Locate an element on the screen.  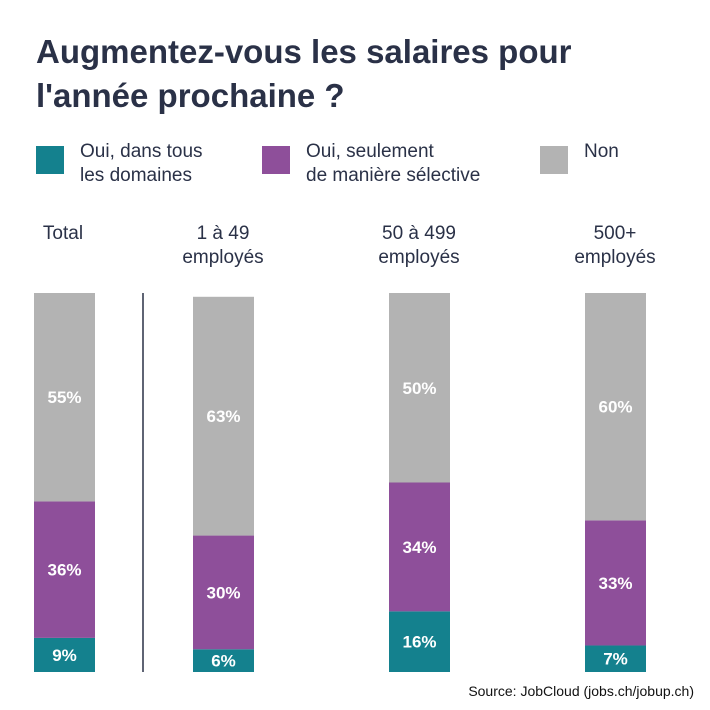
legend-swatch-non is located at coordinates (554, 160).